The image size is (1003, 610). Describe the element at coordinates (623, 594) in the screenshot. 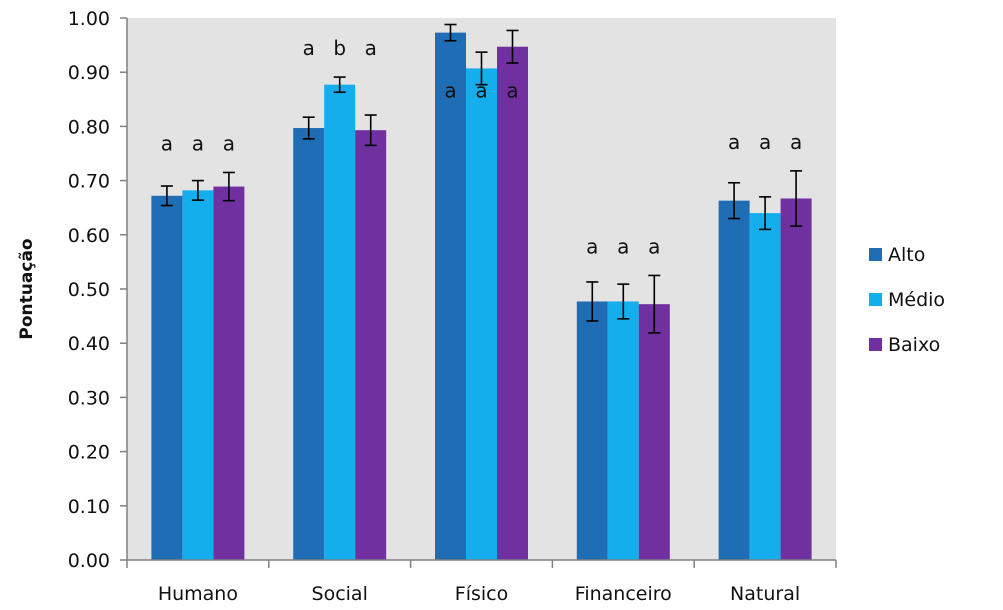

I see `x-category-label: Financeiro` at that location.